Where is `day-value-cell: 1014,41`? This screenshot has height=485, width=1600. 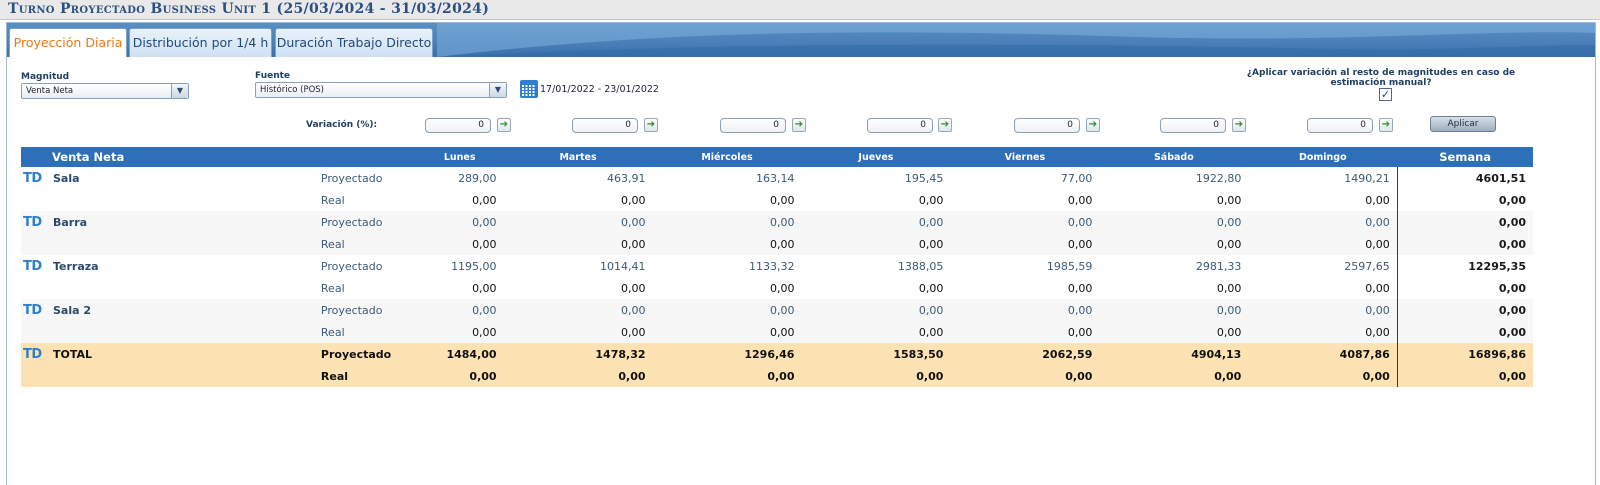 day-value-cell: 1014,41 is located at coordinates (623, 266).